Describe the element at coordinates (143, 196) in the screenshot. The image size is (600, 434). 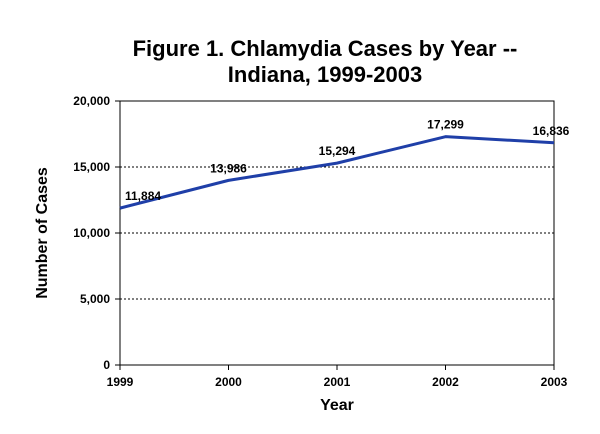
I see `data-label: 11,884` at that location.